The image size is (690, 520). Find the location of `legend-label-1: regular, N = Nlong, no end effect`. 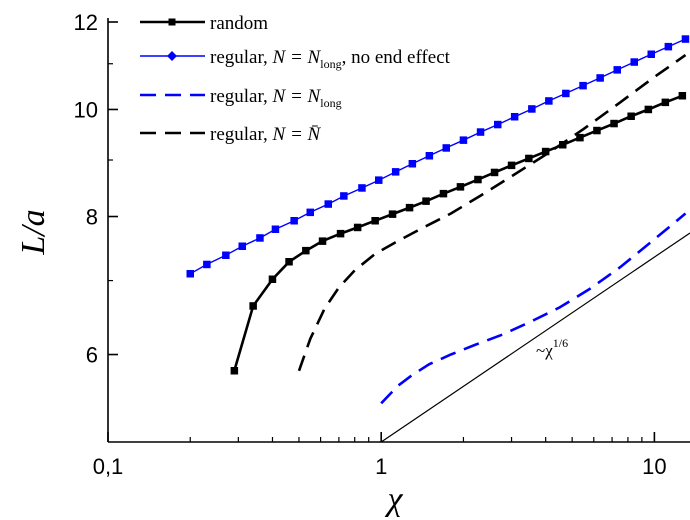

legend-label-1: regular, N = Nlong, no end effect is located at coordinates (330, 59).